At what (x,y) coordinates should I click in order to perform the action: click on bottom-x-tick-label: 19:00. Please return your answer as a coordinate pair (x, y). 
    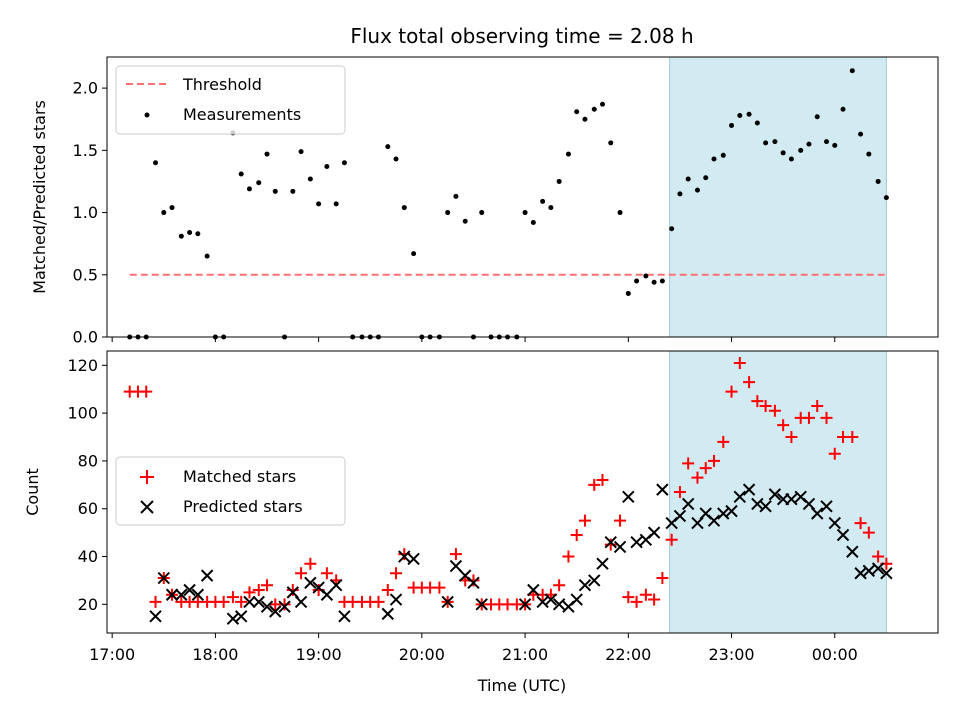
    Looking at the image, I should click on (319, 654).